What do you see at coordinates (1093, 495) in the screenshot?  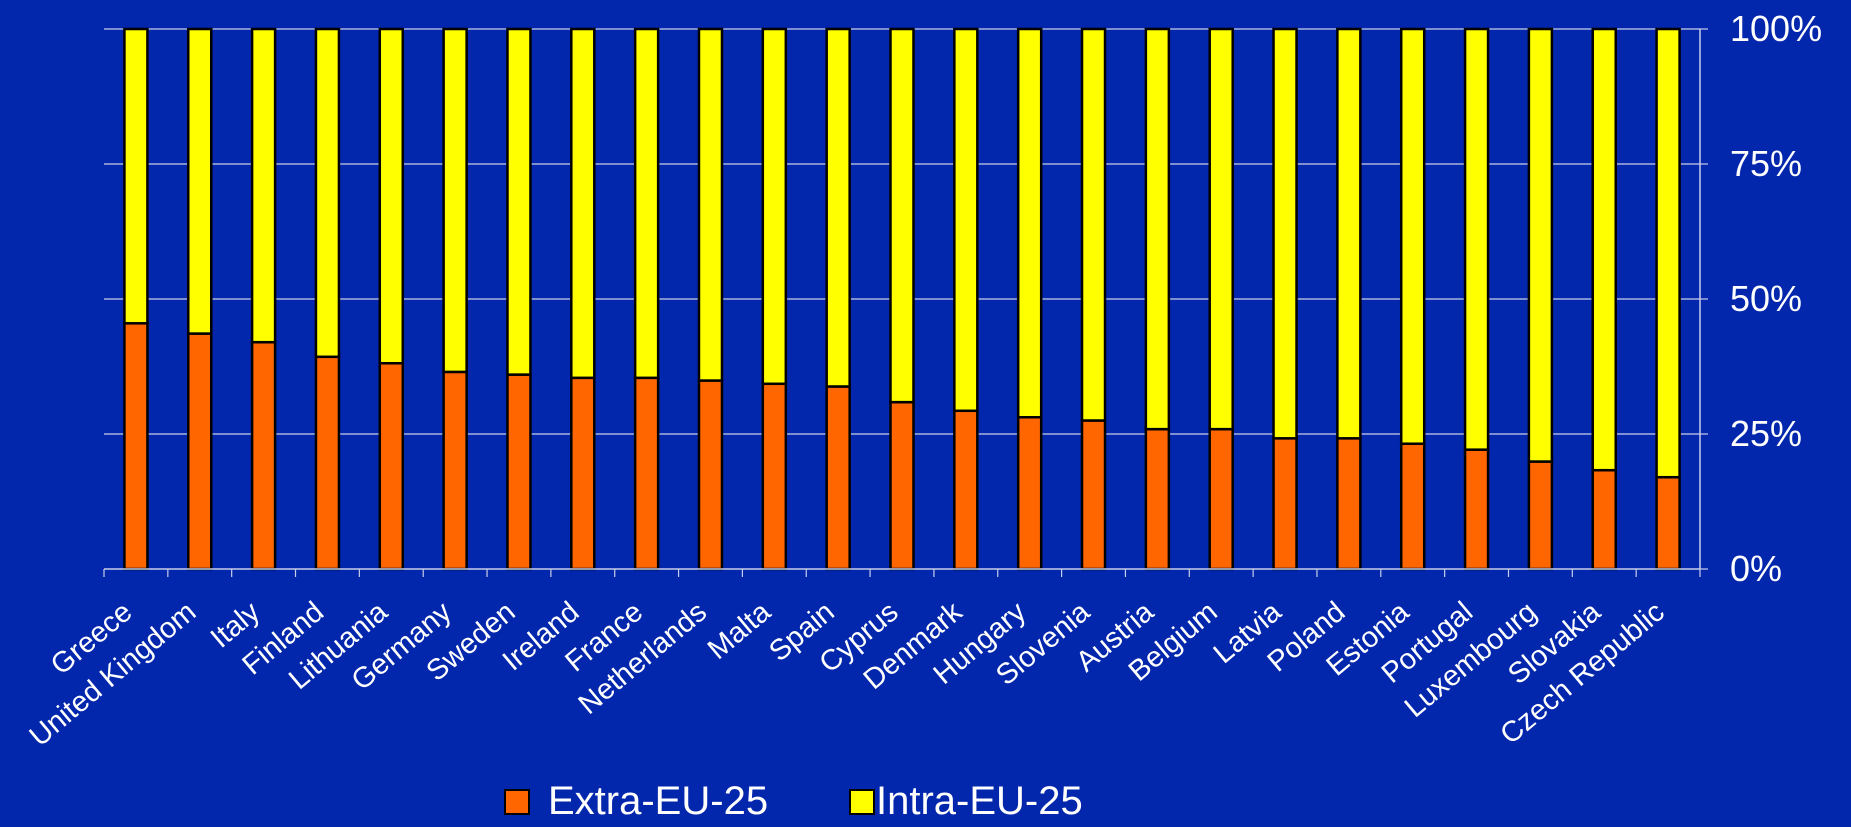 I see `bar-extra-eu-25-slovenia` at bounding box center [1093, 495].